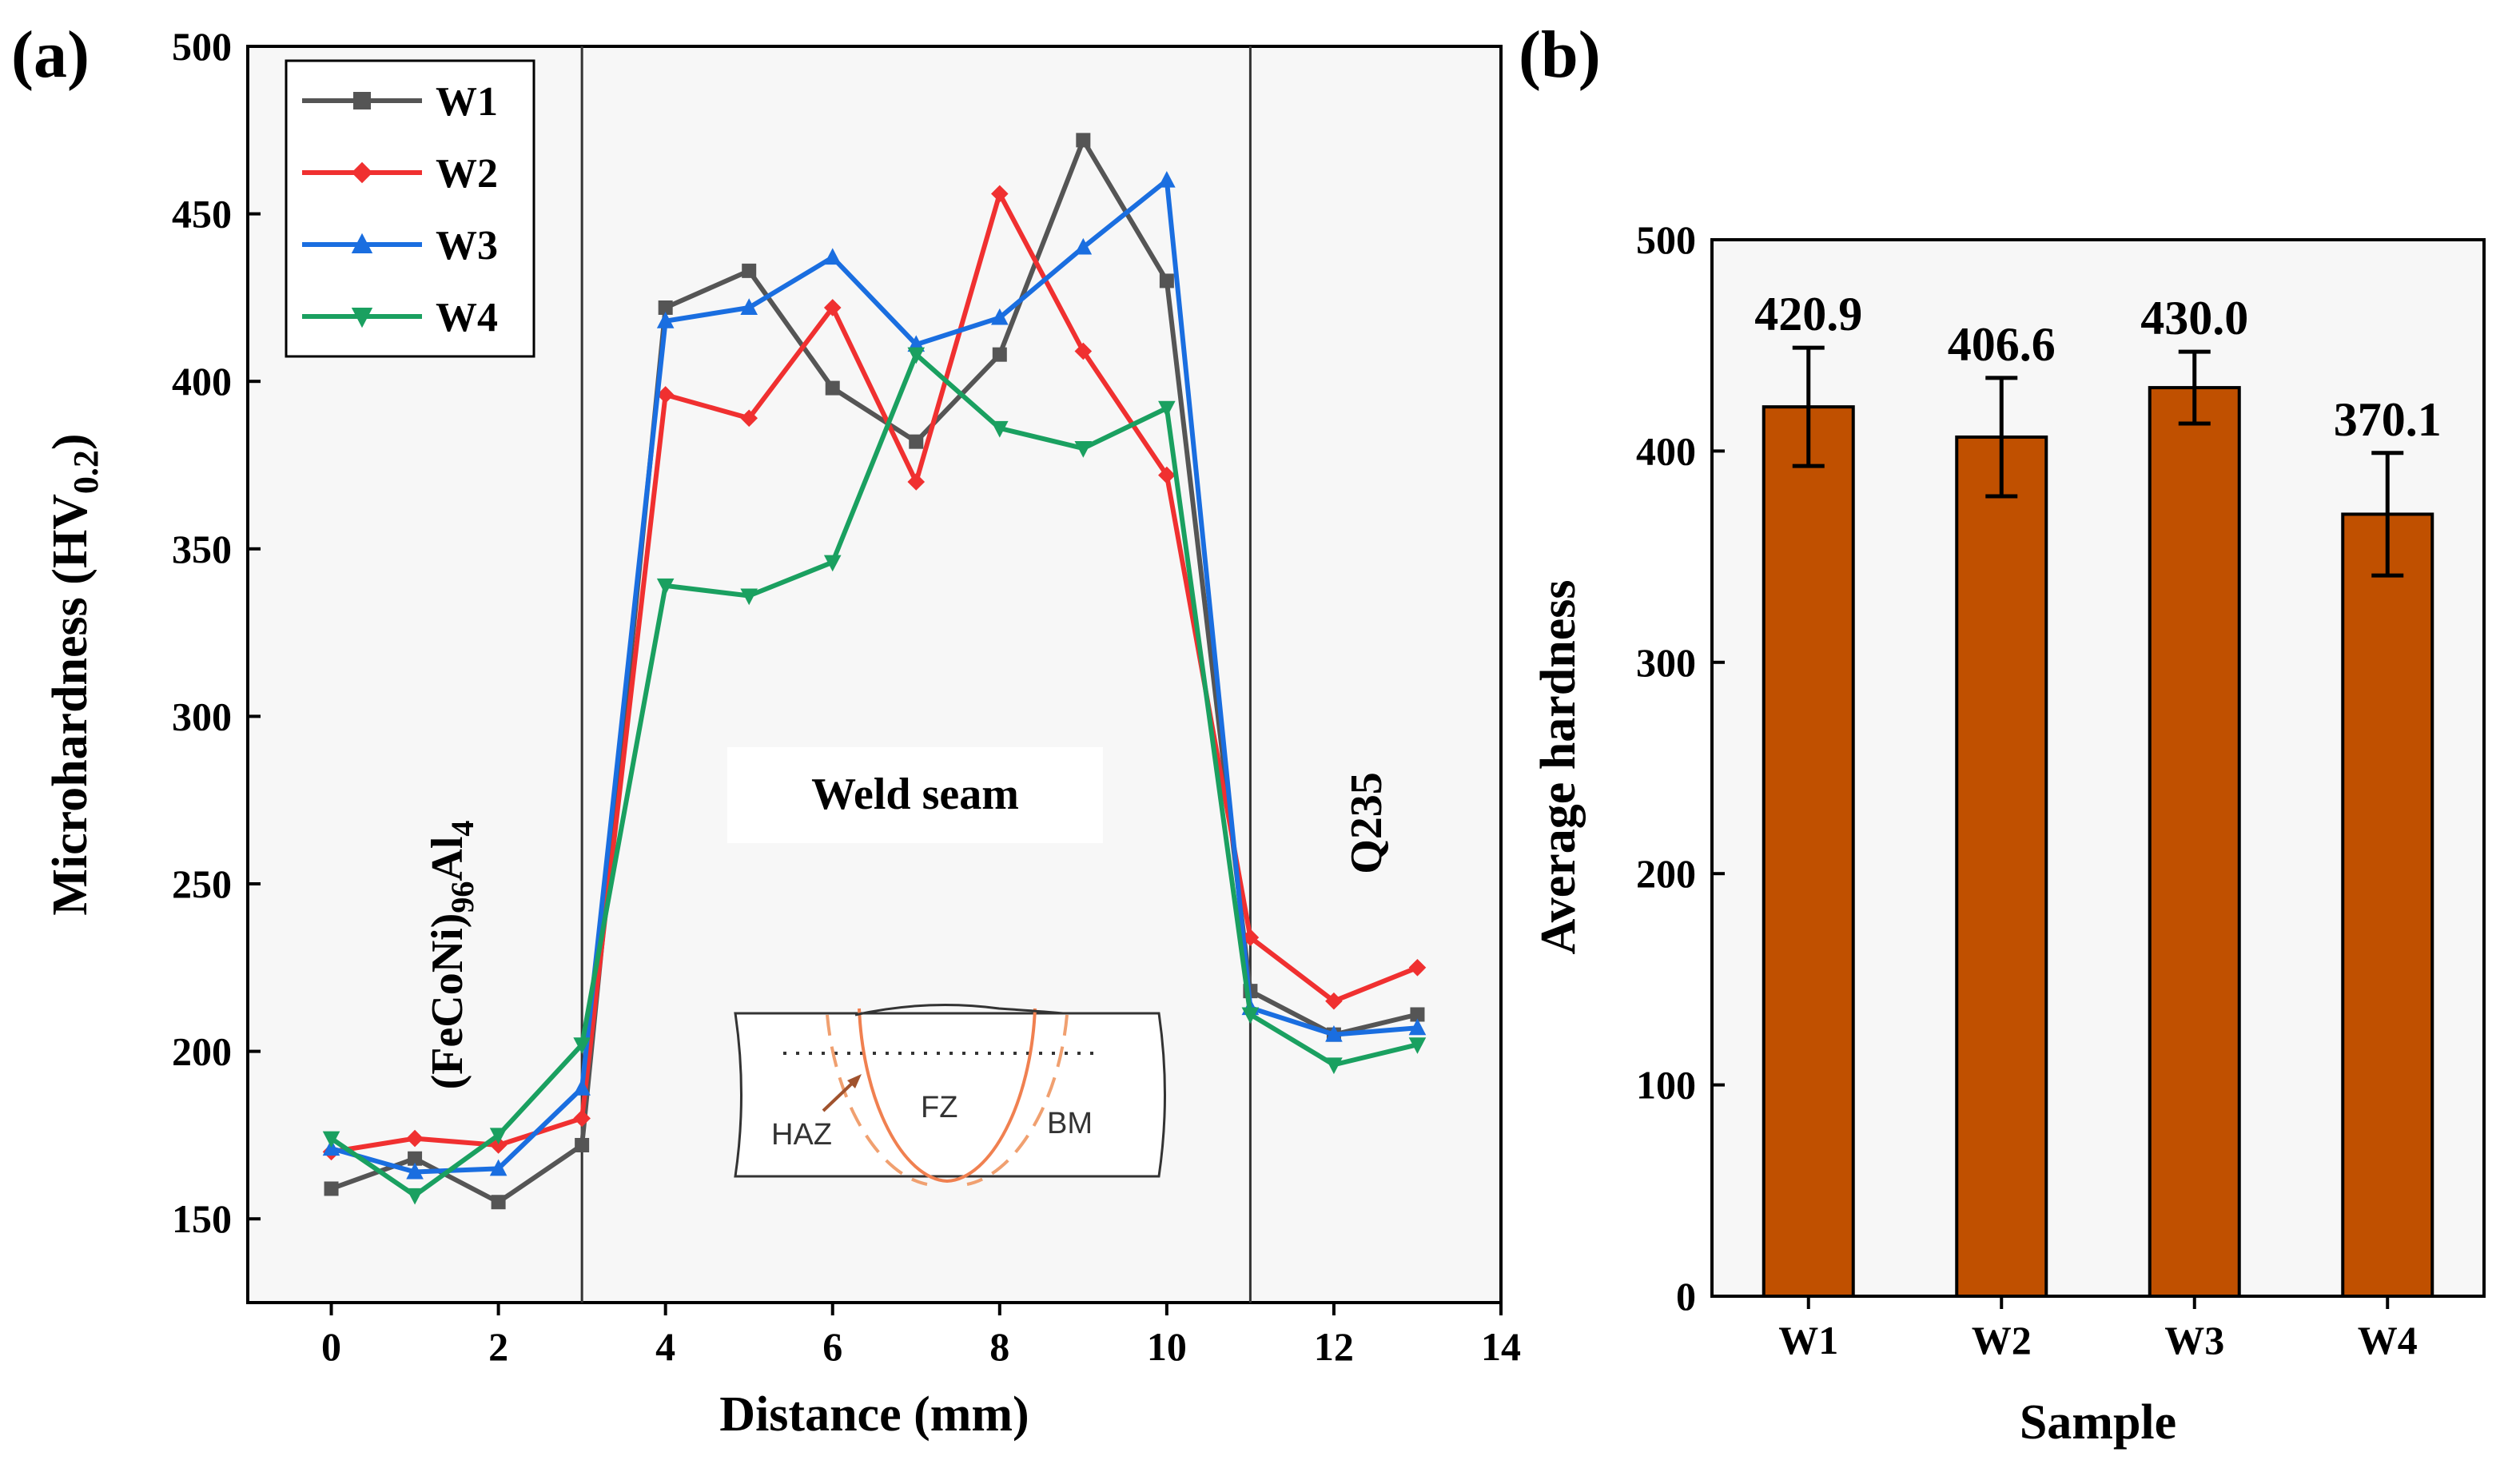 The width and height of the screenshot is (2512, 1484). What do you see at coordinates (362, 173) in the screenshot?
I see `legend-marker-w2` at bounding box center [362, 173].